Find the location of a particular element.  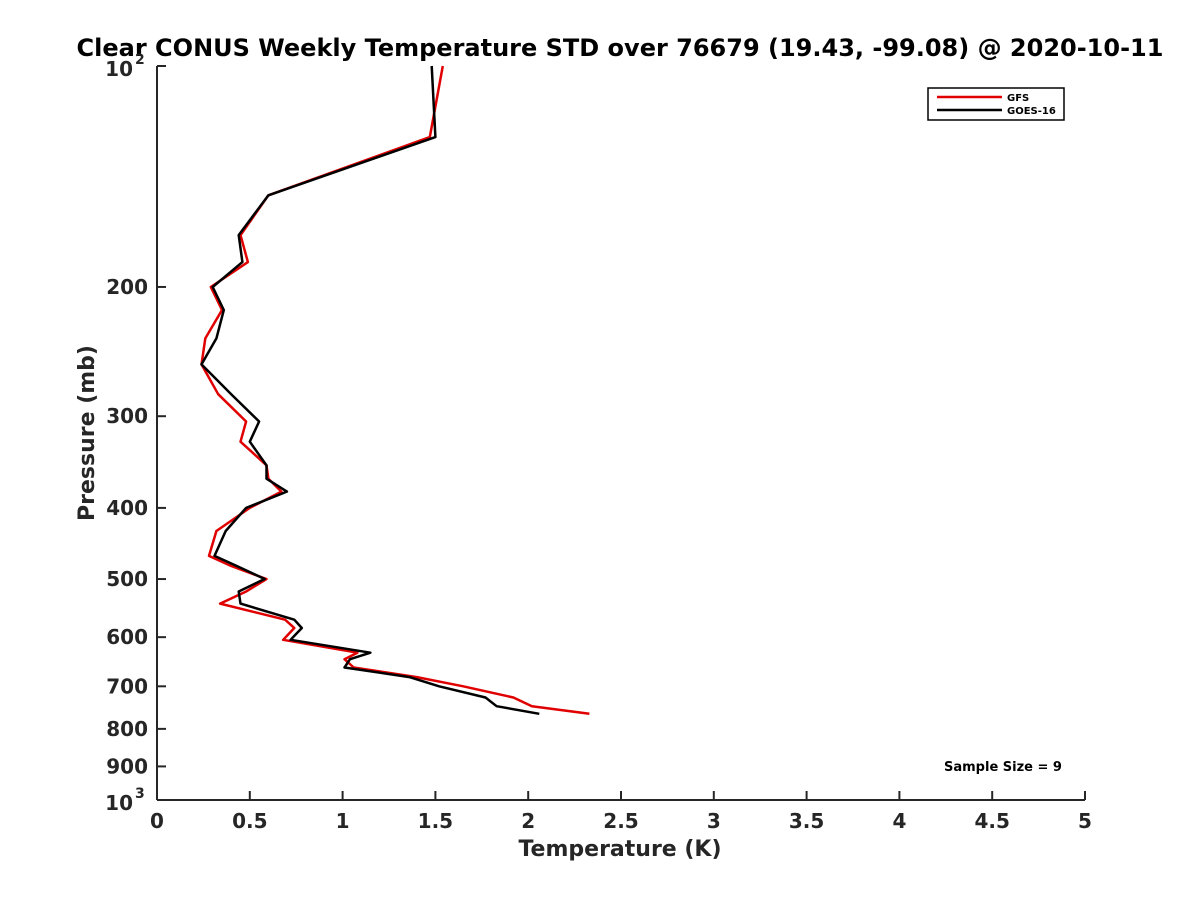

y-tick-label: 400 is located at coordinates (127, 508).